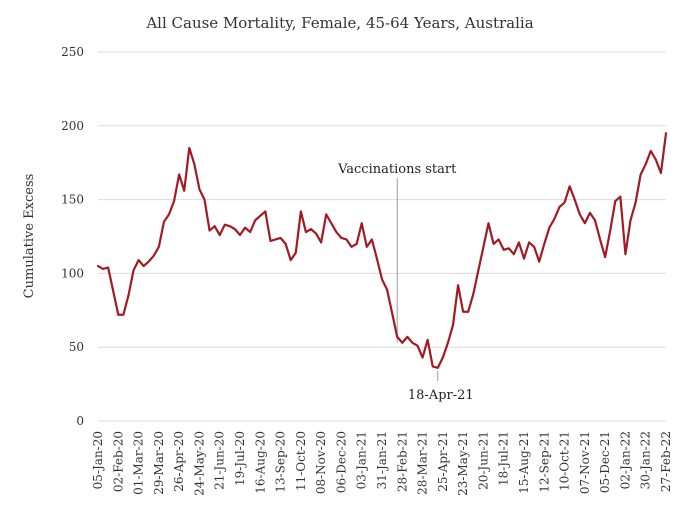 The height and width of the screenshot is (510, 680). I want to click on y-tick-label: 200, so click(72, 126).